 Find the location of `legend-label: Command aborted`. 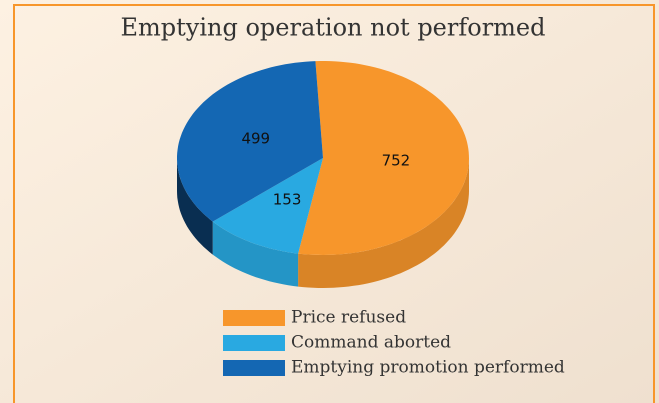

legend-label: Command aborted is located at coordinates (371, 343).